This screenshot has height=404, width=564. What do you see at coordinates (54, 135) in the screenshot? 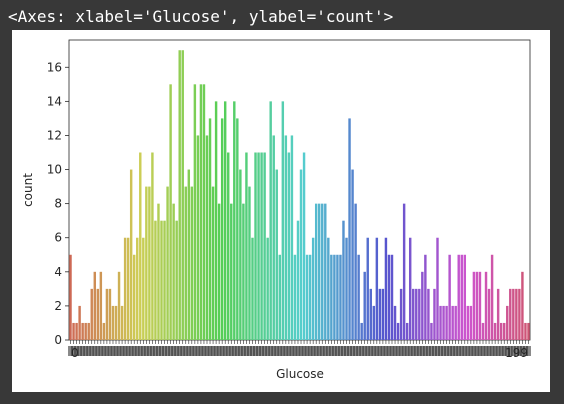
I see `y-tick-label: 12` at bounding box center [54, 135].